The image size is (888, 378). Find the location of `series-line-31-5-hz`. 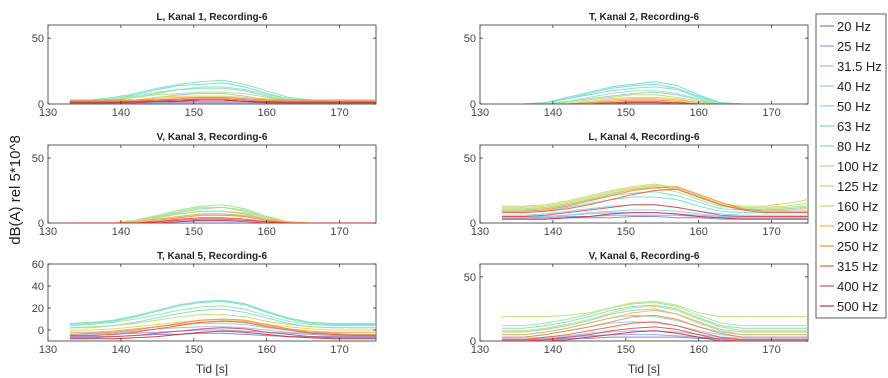

series-line-31-5-hz is located at coordinates (222, 222).